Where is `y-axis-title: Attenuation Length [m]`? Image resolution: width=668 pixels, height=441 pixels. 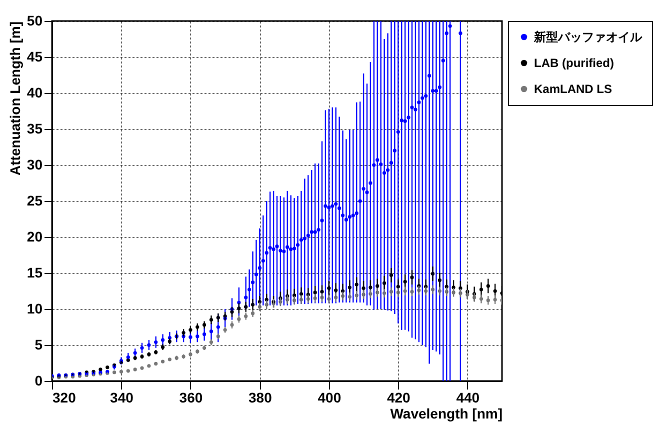
y-axis-title: Attenuation Length [m] is located at coordinates (14, 99).